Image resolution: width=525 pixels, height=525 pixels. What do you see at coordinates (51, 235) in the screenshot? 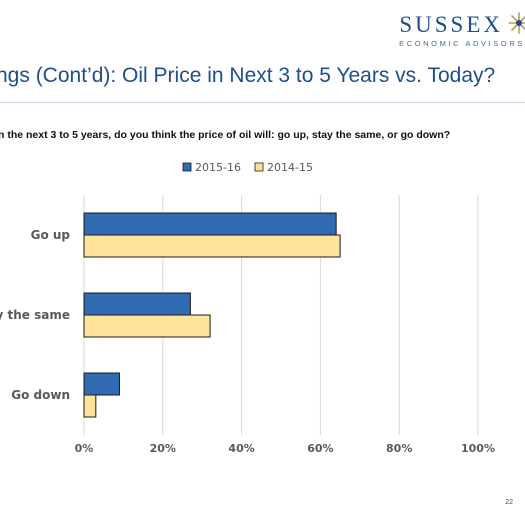
I see `category-label: Go up` at bounding box center [51, 235].